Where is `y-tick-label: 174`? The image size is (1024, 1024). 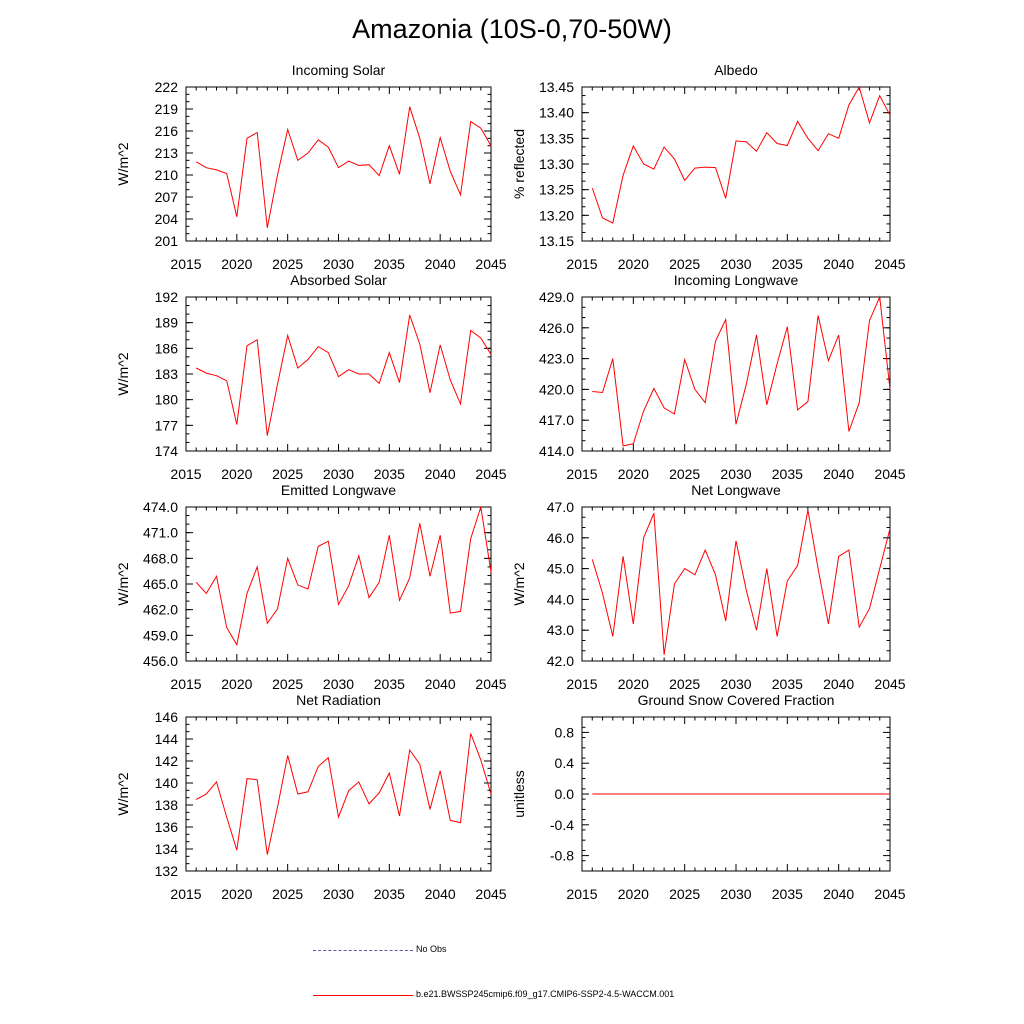 y-tick-label: 174 is located at coordinates (167, 451).